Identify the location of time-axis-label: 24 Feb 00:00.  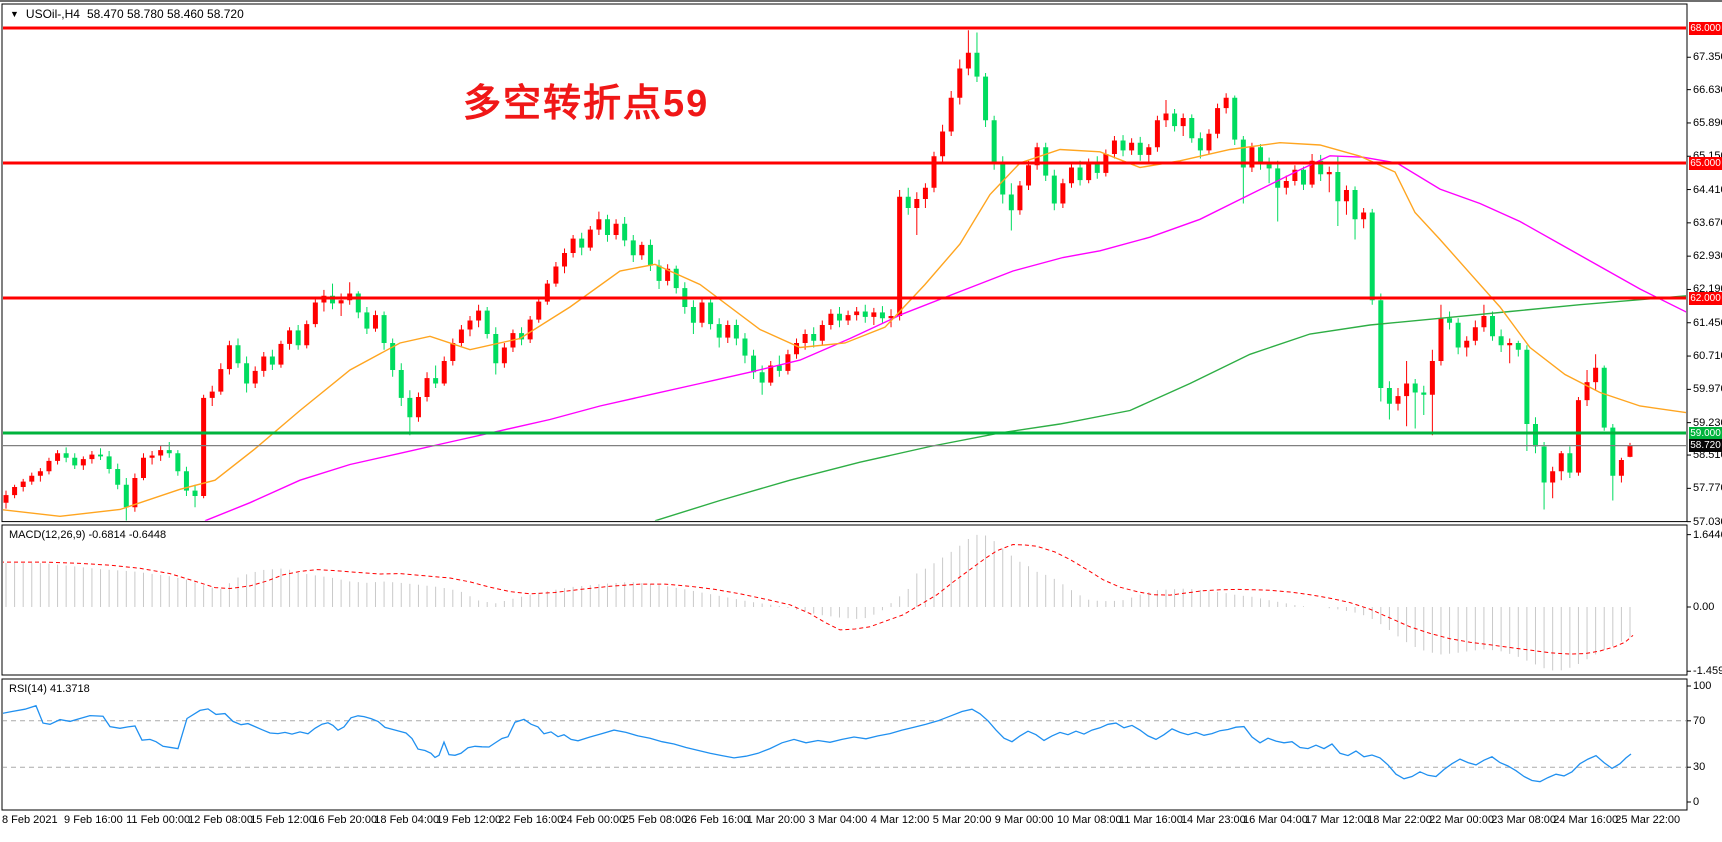
(593, 820).